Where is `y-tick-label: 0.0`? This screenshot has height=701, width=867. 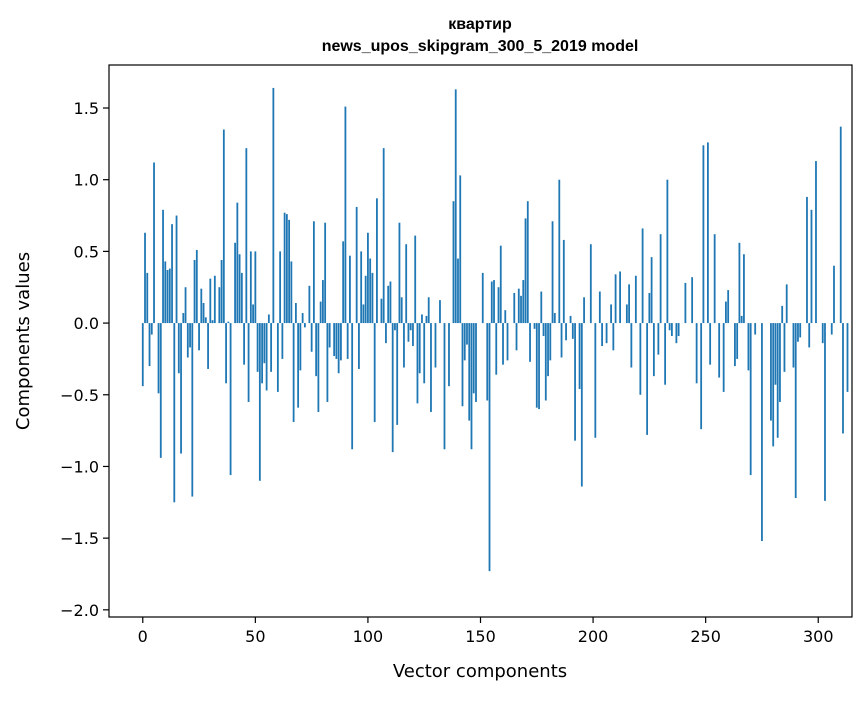
y-tick-label: 0.0 is located at coordinates (86, 323).